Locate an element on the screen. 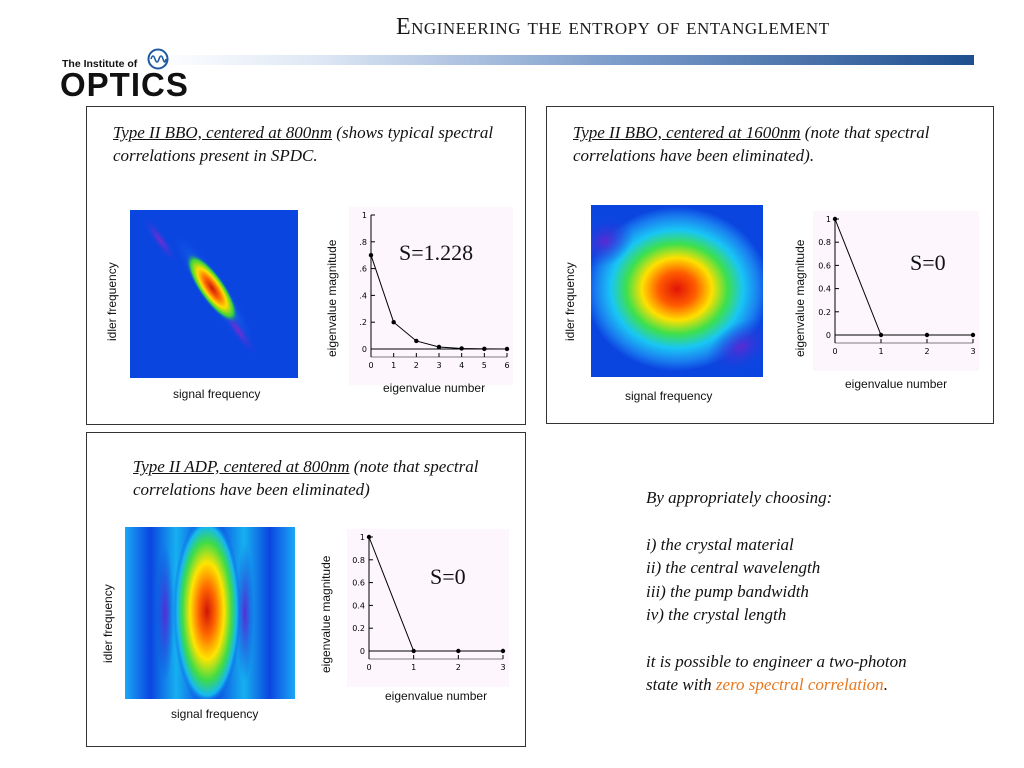 The height and width of the screenshot is (768, 1024). caption-title: Type II ADP, centered at 800nm is located at coordinates (241, 466).